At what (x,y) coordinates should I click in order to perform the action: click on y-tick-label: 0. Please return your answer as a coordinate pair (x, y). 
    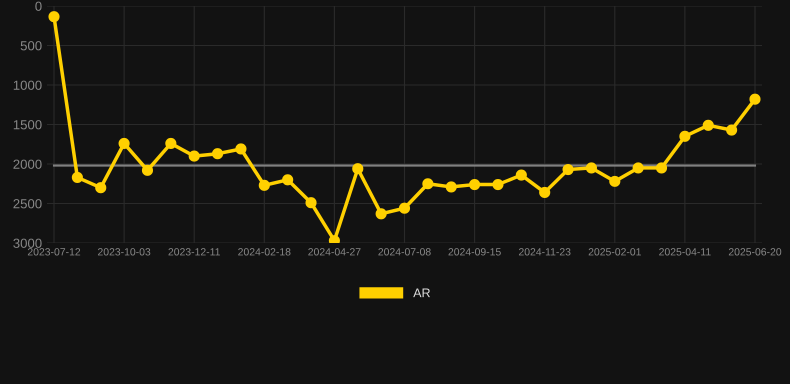
    Looking at the image, I should click on (38, 6).